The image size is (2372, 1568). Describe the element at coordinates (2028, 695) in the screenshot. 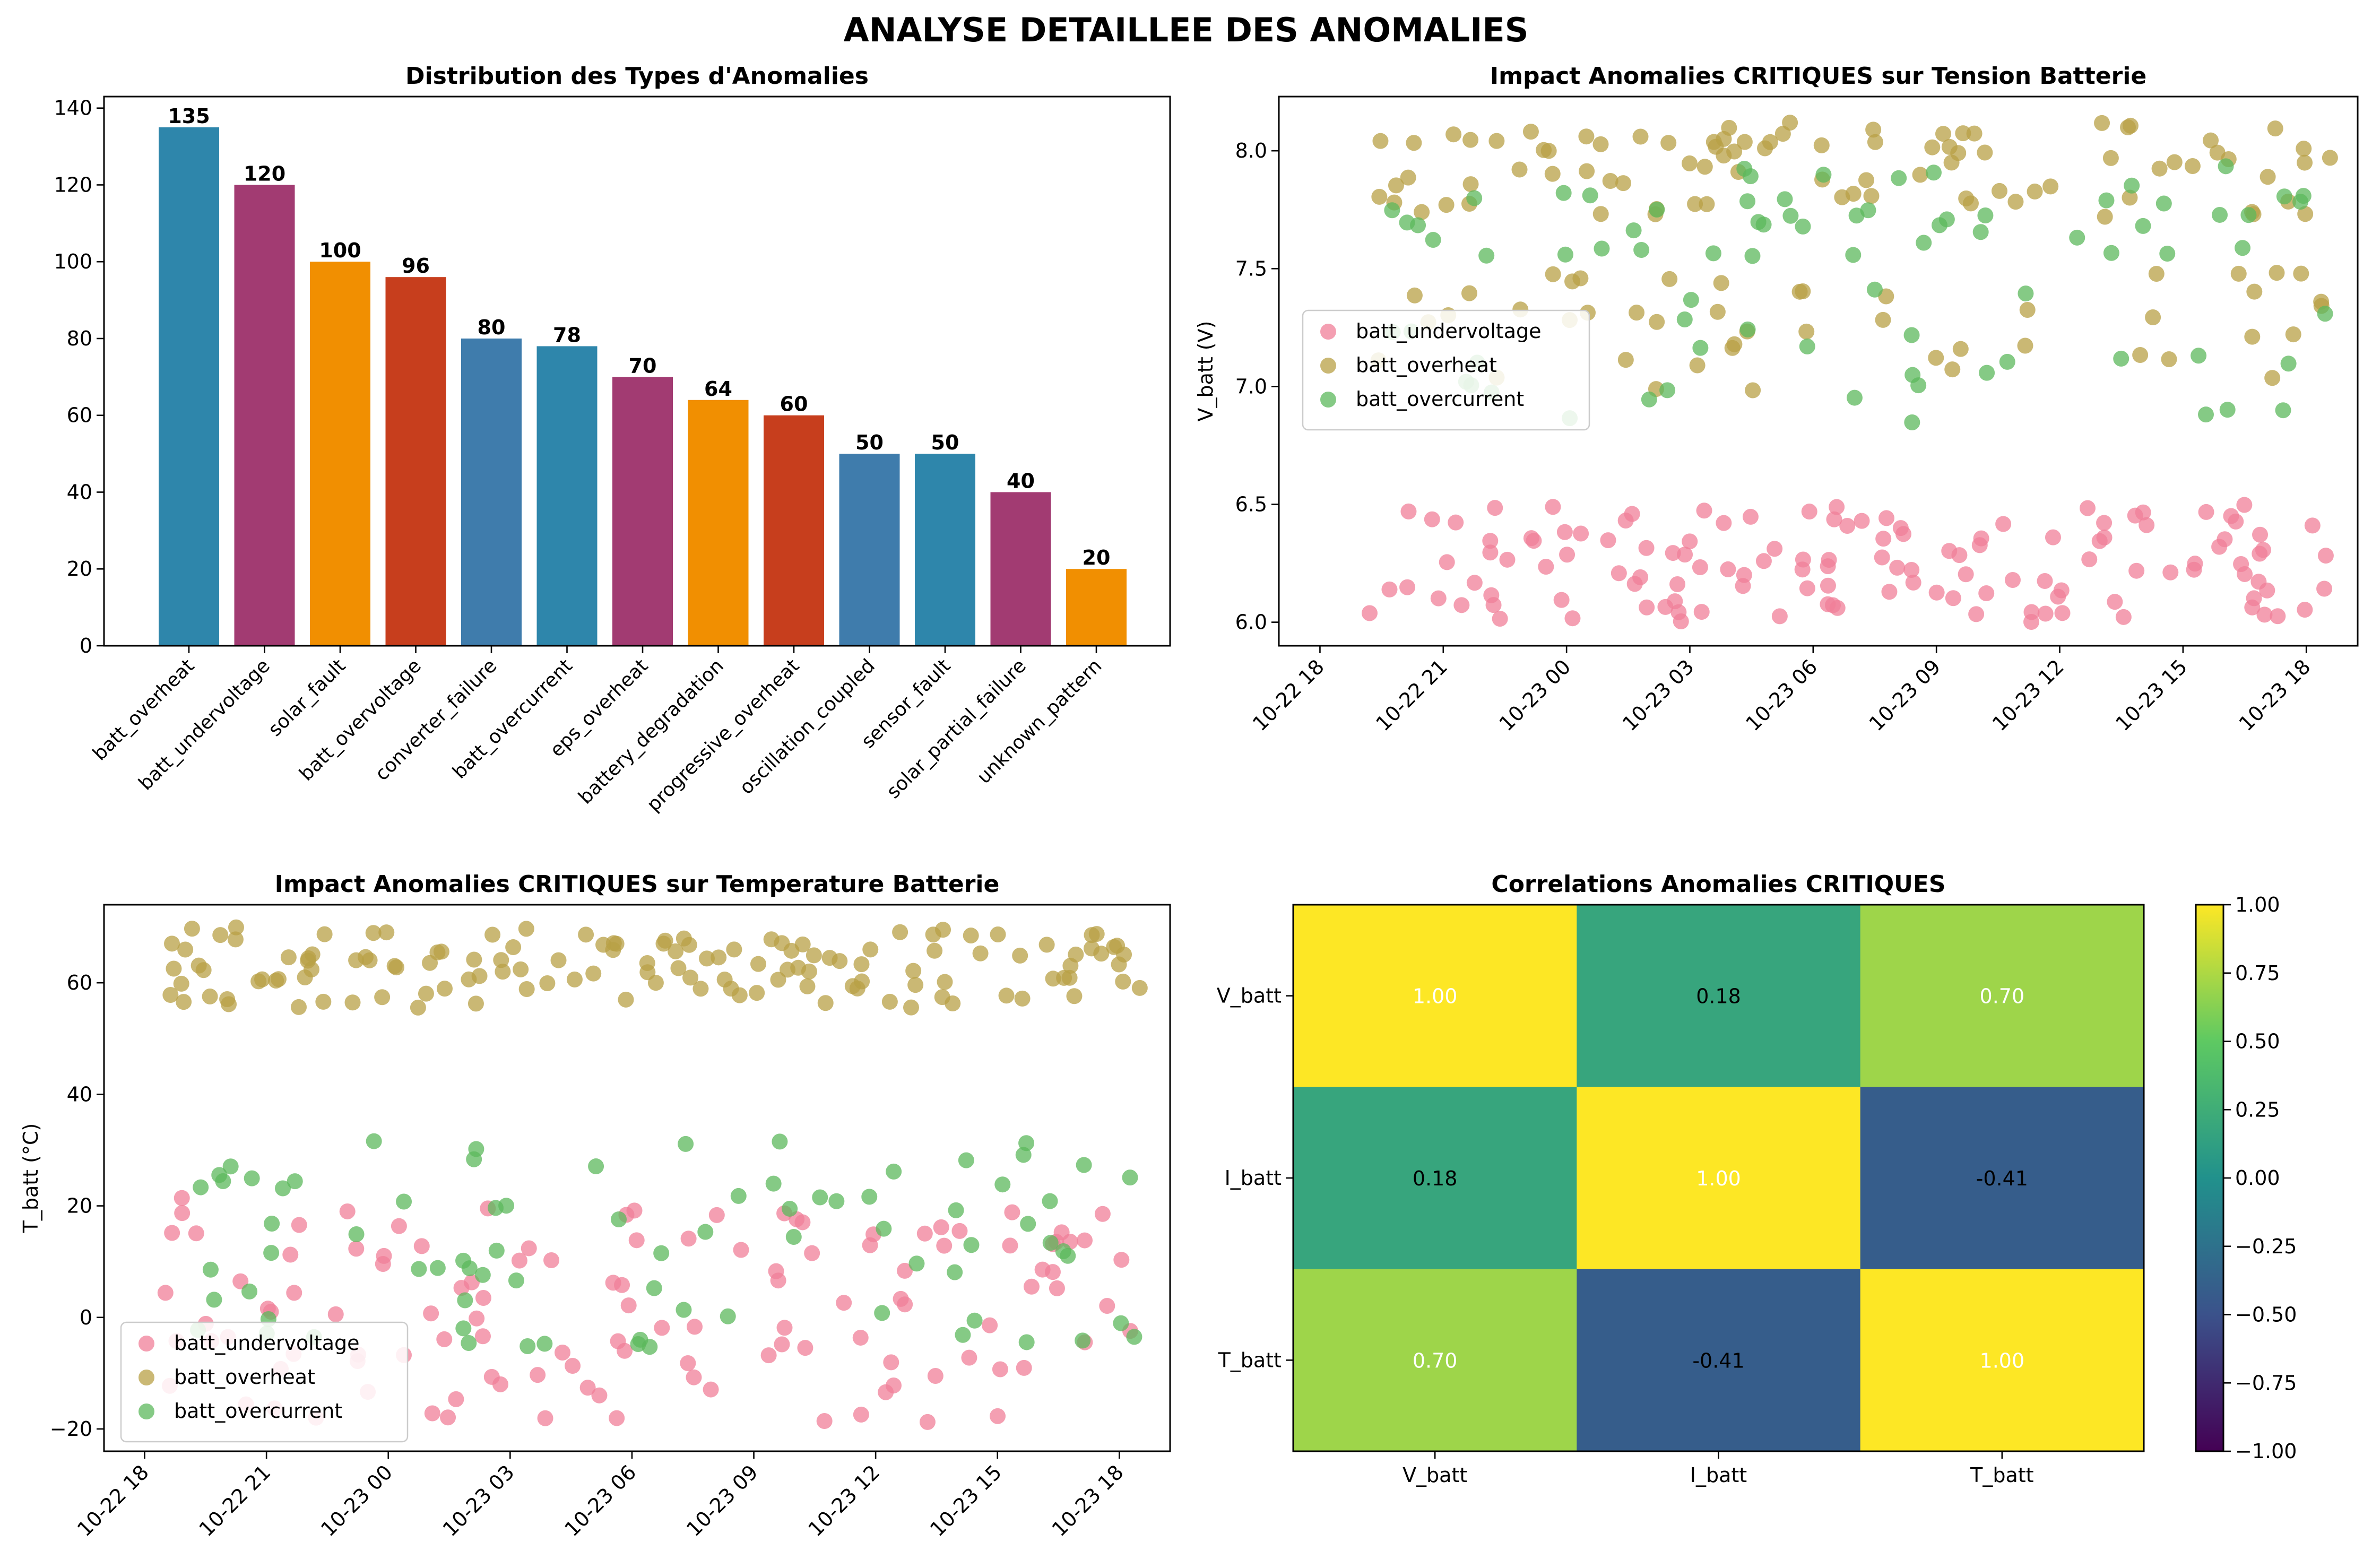

I see `x-tick-label: 10-23 12` at that location.